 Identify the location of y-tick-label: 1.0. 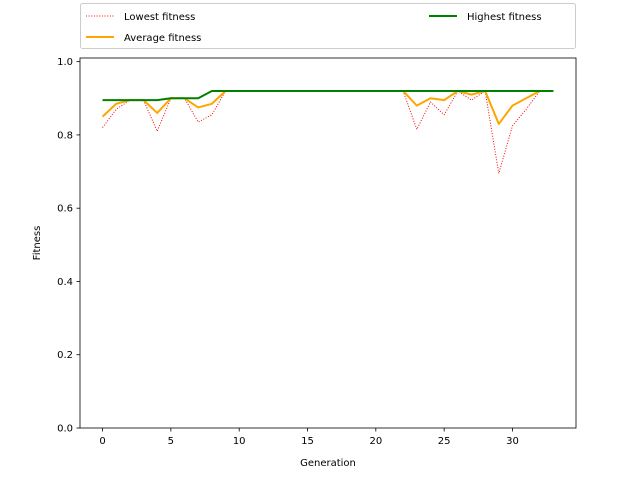
(65, 62).